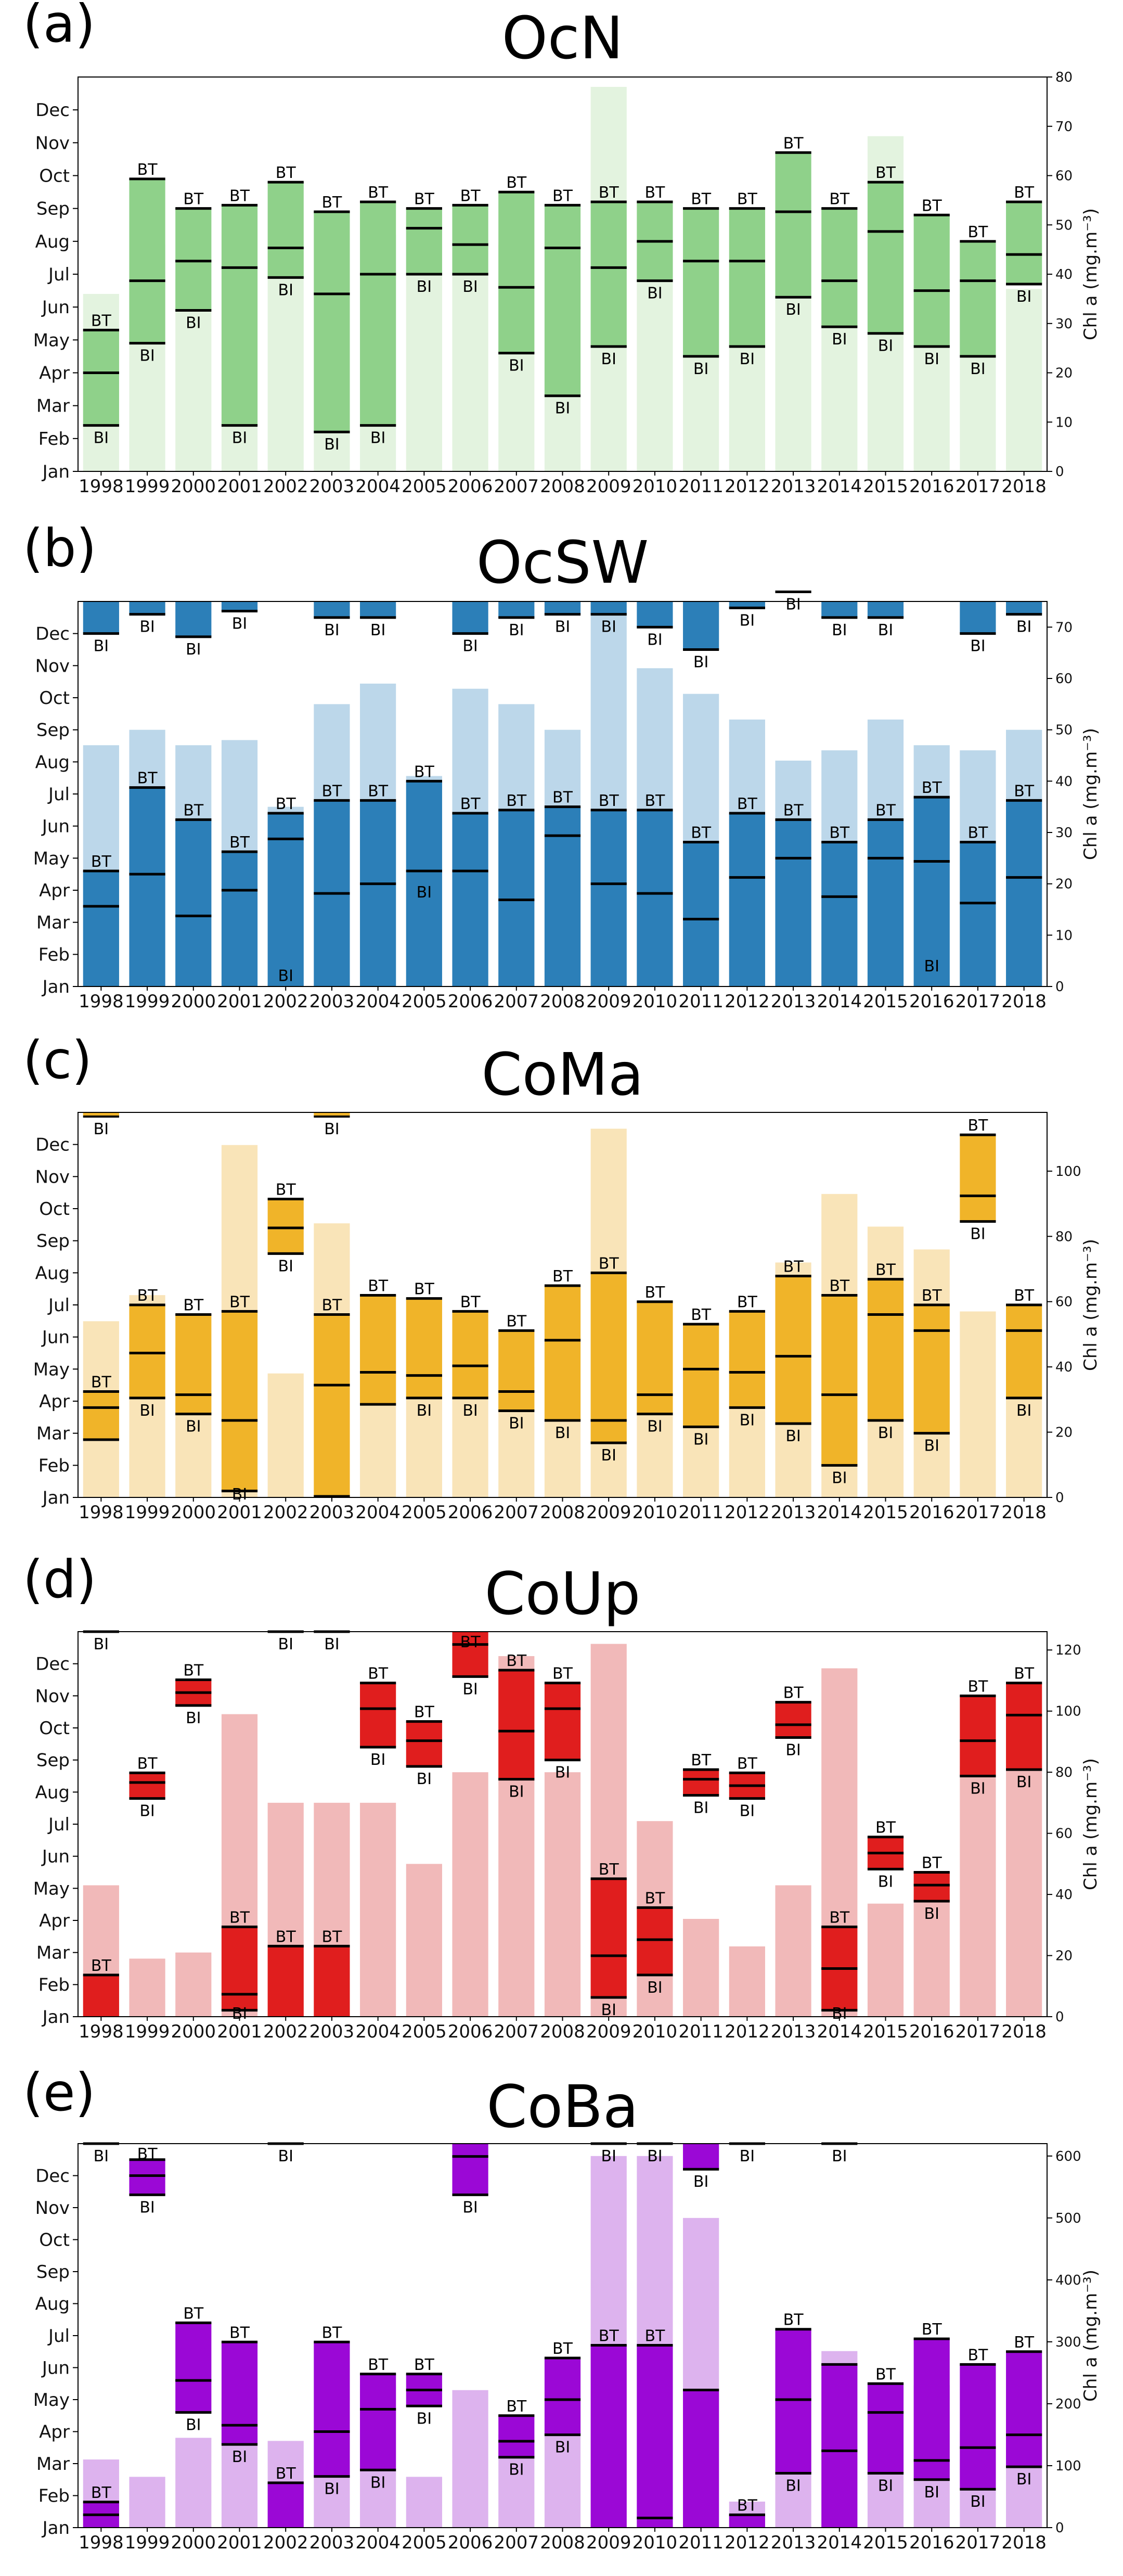 The height and width of the screenshot is (2576, 1123). Describe the element at coordinates (193, 1002) in the screenshot. I see `year-tick-label: 2000` at that location.